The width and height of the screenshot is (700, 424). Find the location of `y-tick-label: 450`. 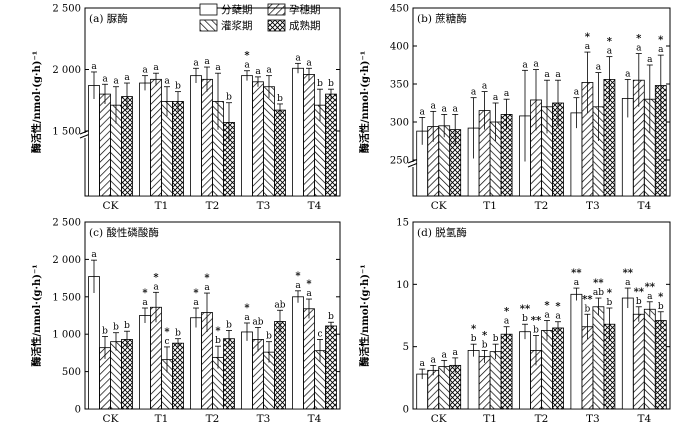

y-tick-label: 450 is located at coordinates (399, 9).